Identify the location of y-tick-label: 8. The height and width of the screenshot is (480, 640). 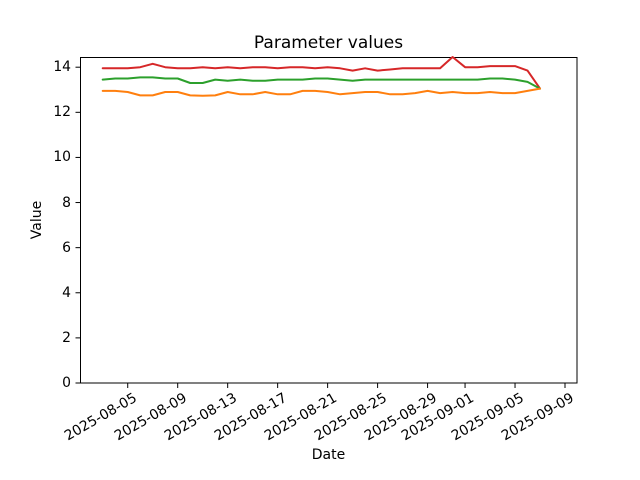
(66, 202).